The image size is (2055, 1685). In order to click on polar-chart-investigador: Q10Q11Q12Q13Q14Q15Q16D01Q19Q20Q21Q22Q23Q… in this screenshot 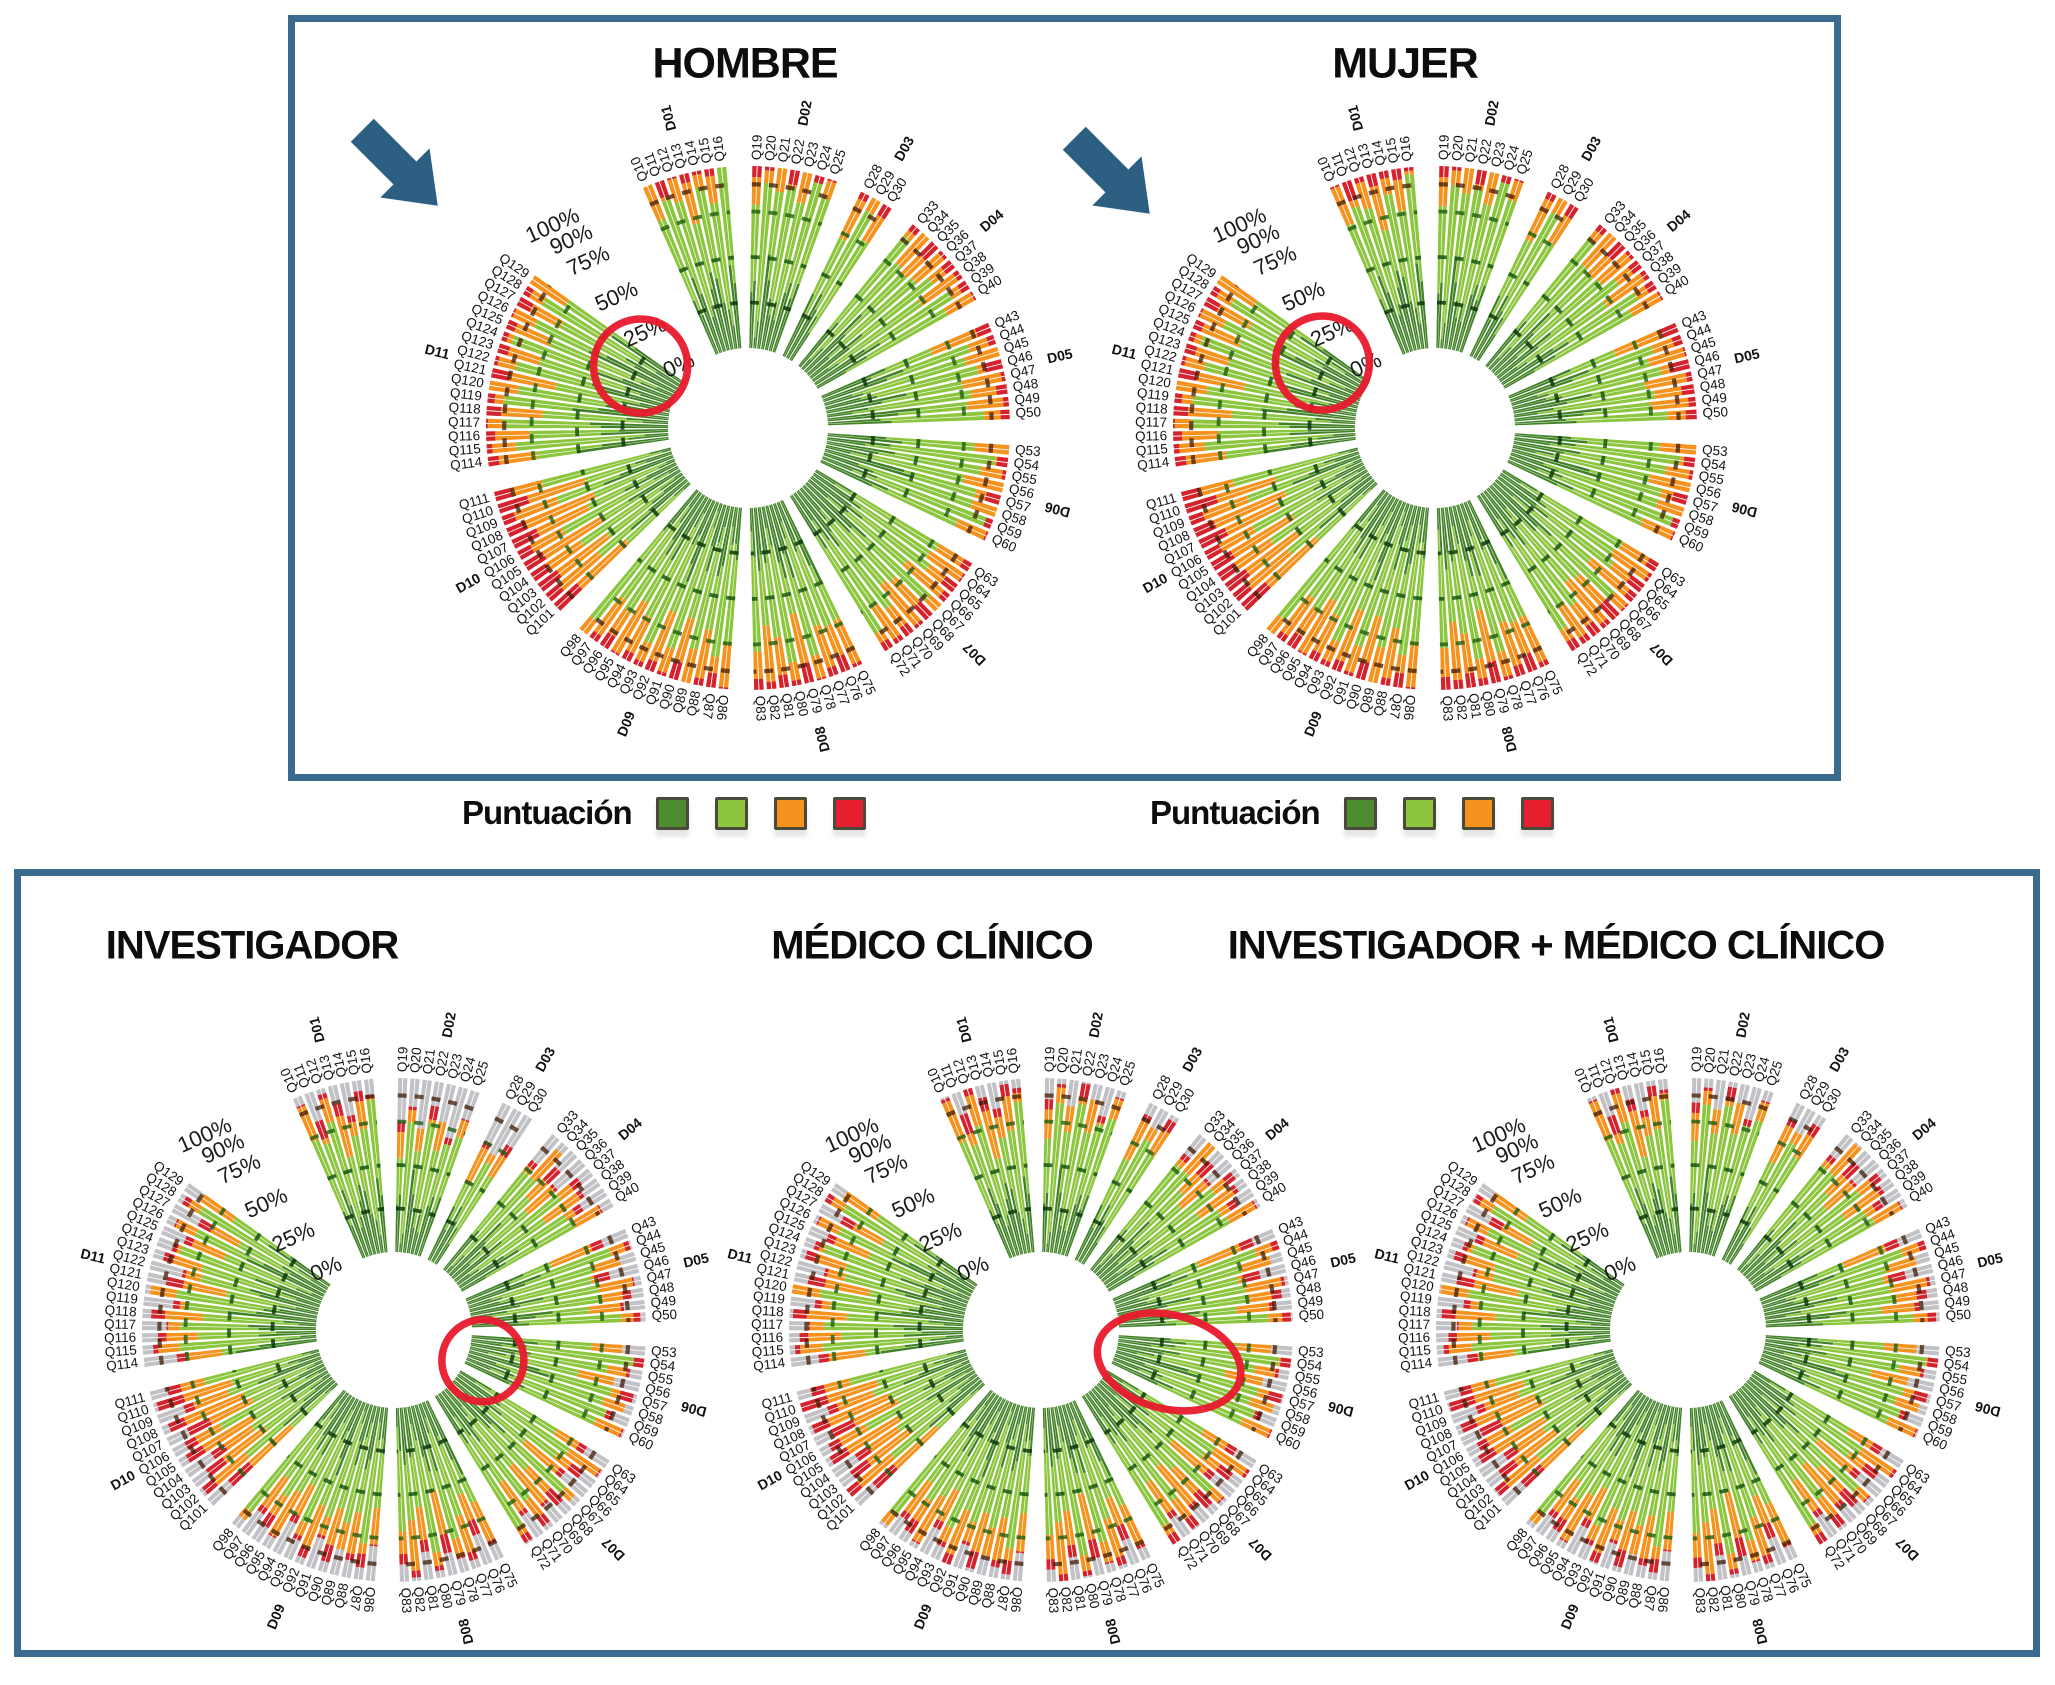, I will do `click(395, 1328)`.